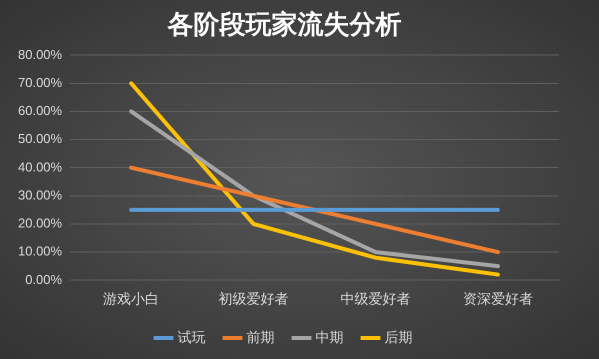 This screenshot has width=599, height=359. What do you see at coordinates (40, 251) in the screenshot?
I see `y-tick-label: 10.00%` at bounding box center [40, 251].